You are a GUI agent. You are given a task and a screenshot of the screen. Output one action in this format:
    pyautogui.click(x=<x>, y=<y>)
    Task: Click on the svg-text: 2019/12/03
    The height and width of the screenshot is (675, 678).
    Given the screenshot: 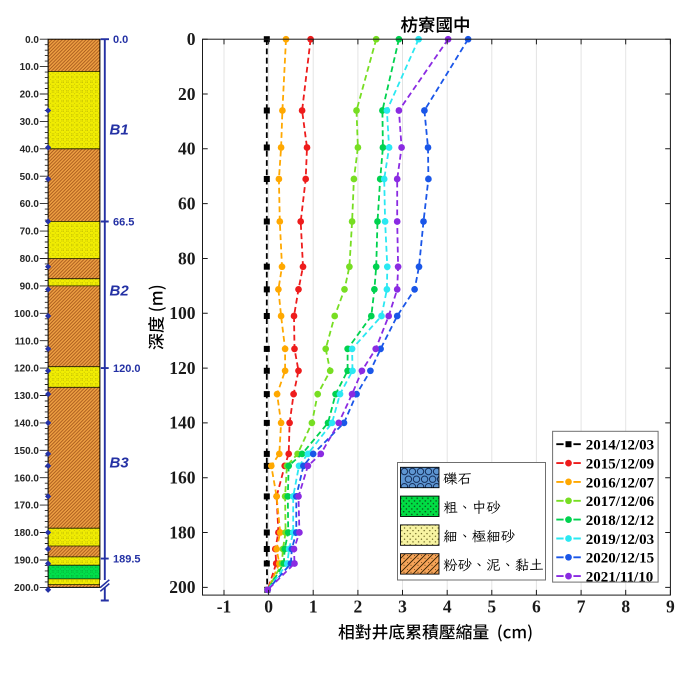 What is the action you would take?
    pyautogui.click(x=620, y=540)
    